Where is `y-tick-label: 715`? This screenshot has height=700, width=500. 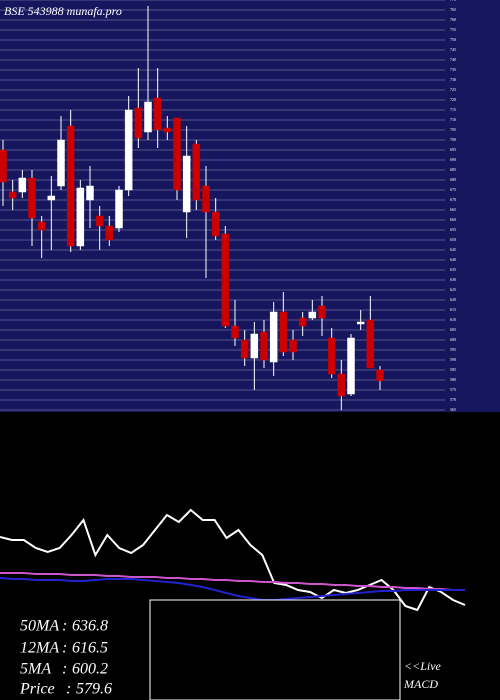 y-tick-label: 715 is located at coordinates (453, 109).